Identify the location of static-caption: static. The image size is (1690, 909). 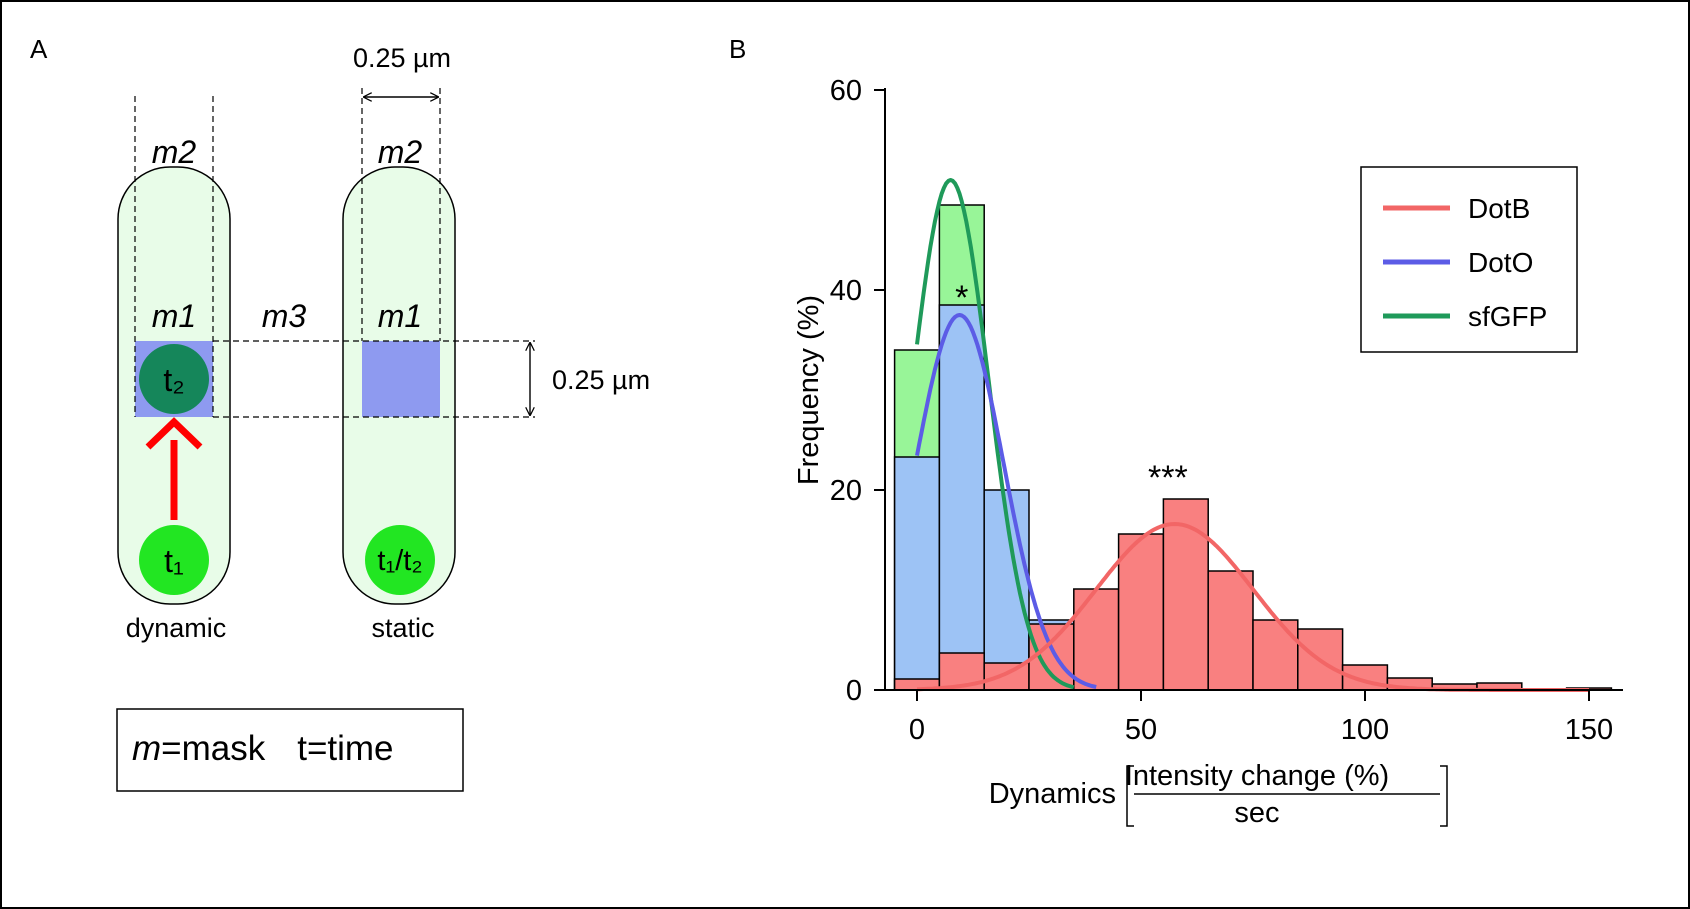
(402, 628).